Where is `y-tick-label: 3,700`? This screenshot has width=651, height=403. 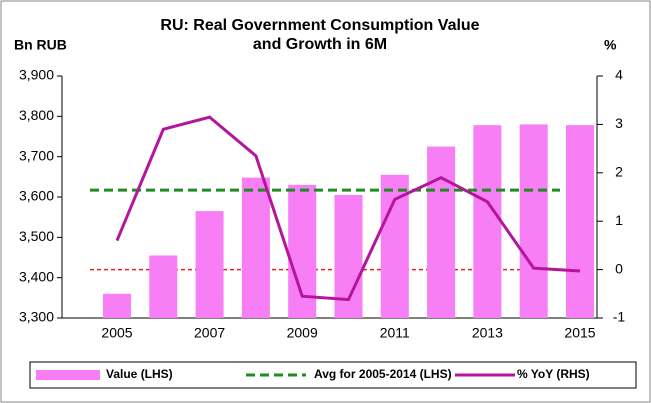 y-tick-label: 3,700 is located at coordinates (36, 155).